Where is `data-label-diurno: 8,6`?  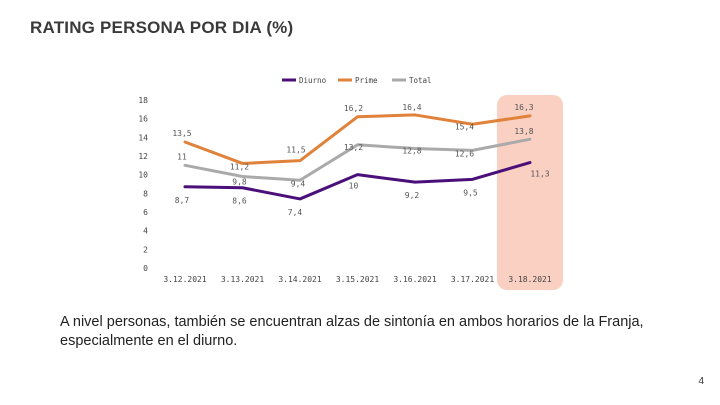 data-label-diurno: 8,6 is located at coordinates (239, 201).